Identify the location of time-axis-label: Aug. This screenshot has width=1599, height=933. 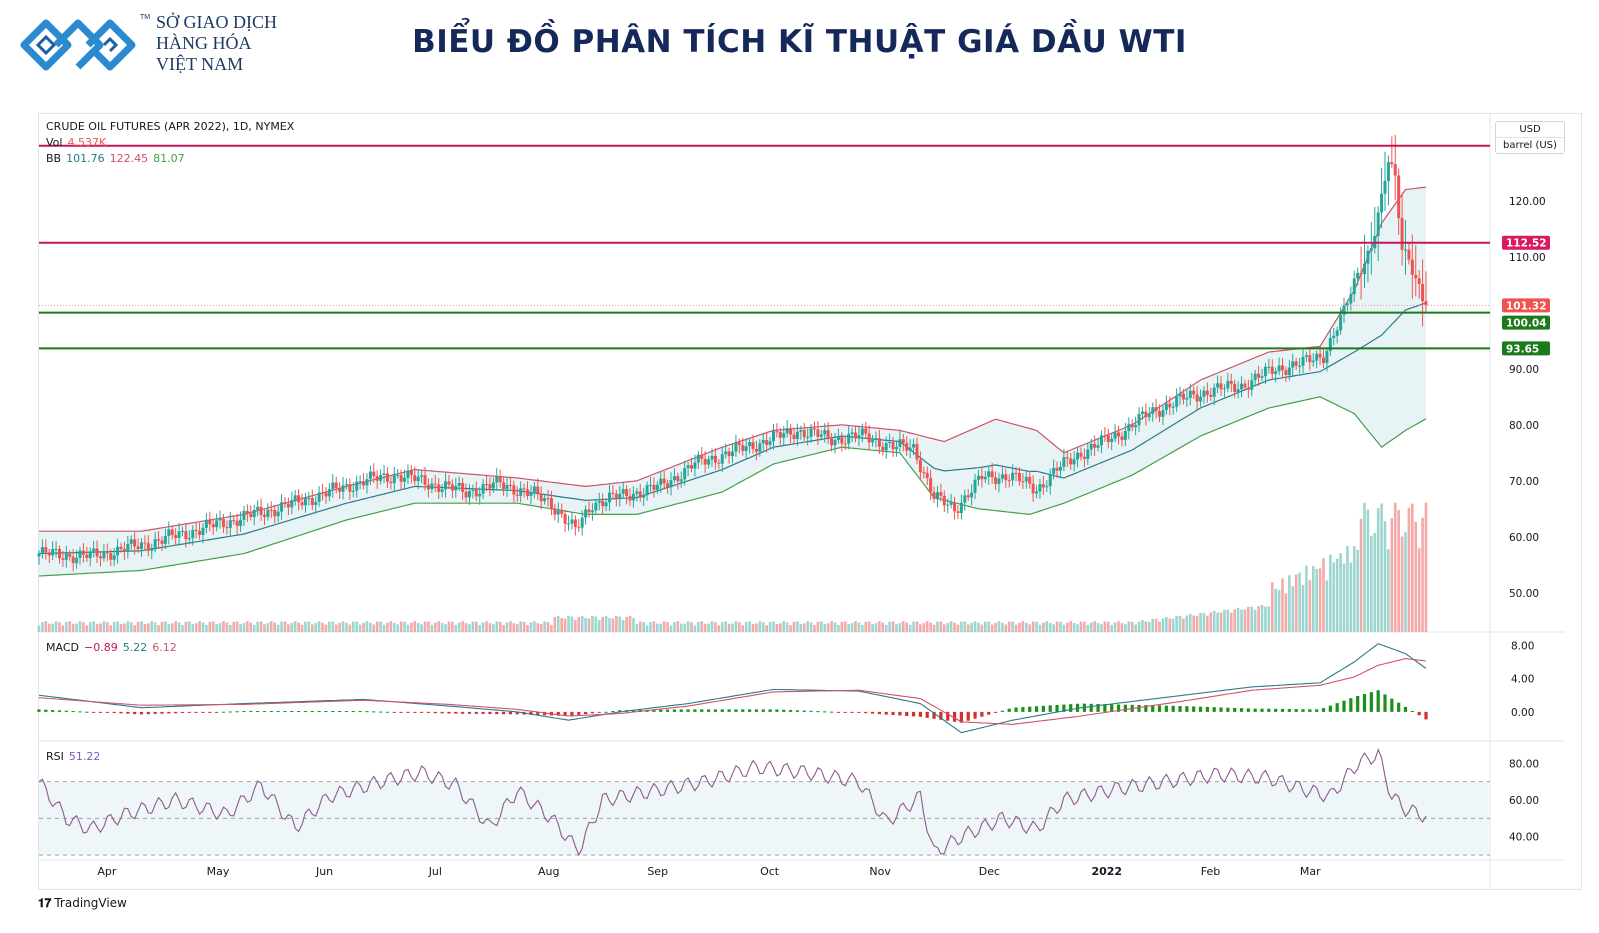
(548, 871).